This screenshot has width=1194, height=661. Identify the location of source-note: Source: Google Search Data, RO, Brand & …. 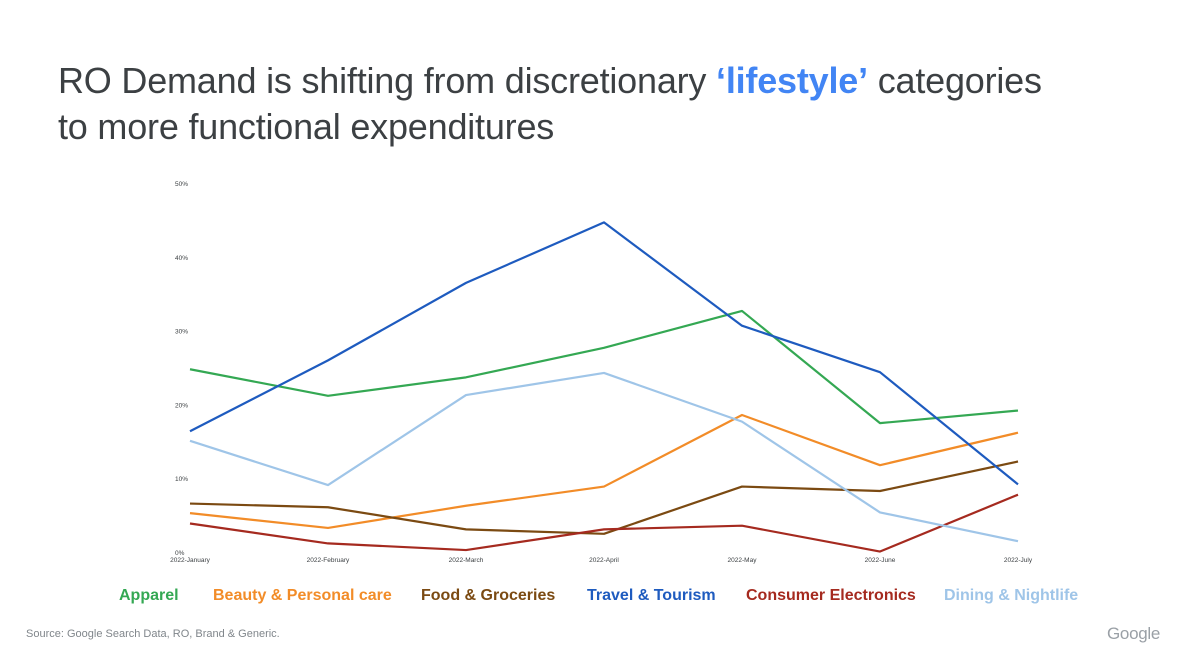
(153, 634).